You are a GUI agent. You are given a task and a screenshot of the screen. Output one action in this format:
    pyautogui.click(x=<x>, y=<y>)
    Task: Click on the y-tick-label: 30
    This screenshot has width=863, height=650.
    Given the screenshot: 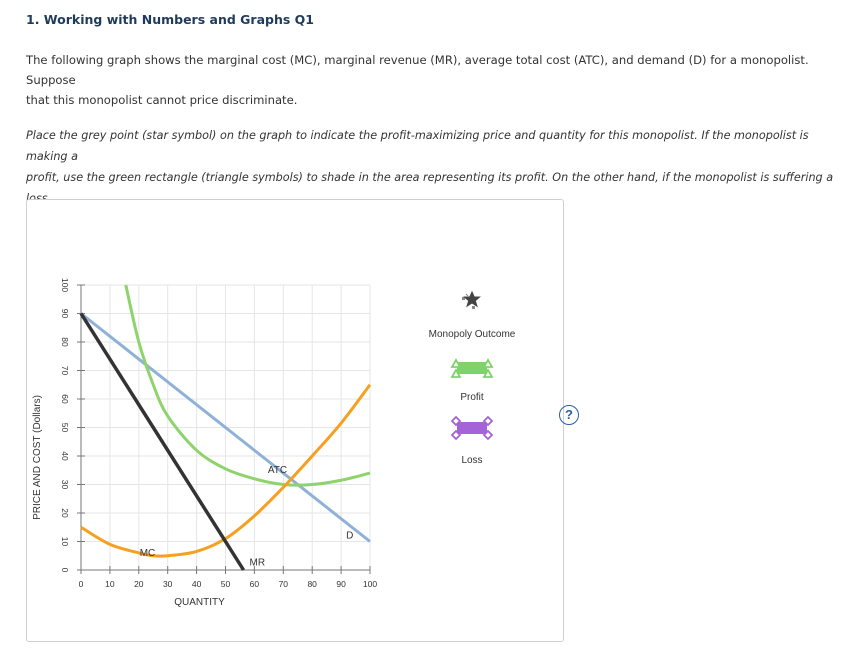 What is the action you would take?
    pyautogui.click(x=65, y=485)
    